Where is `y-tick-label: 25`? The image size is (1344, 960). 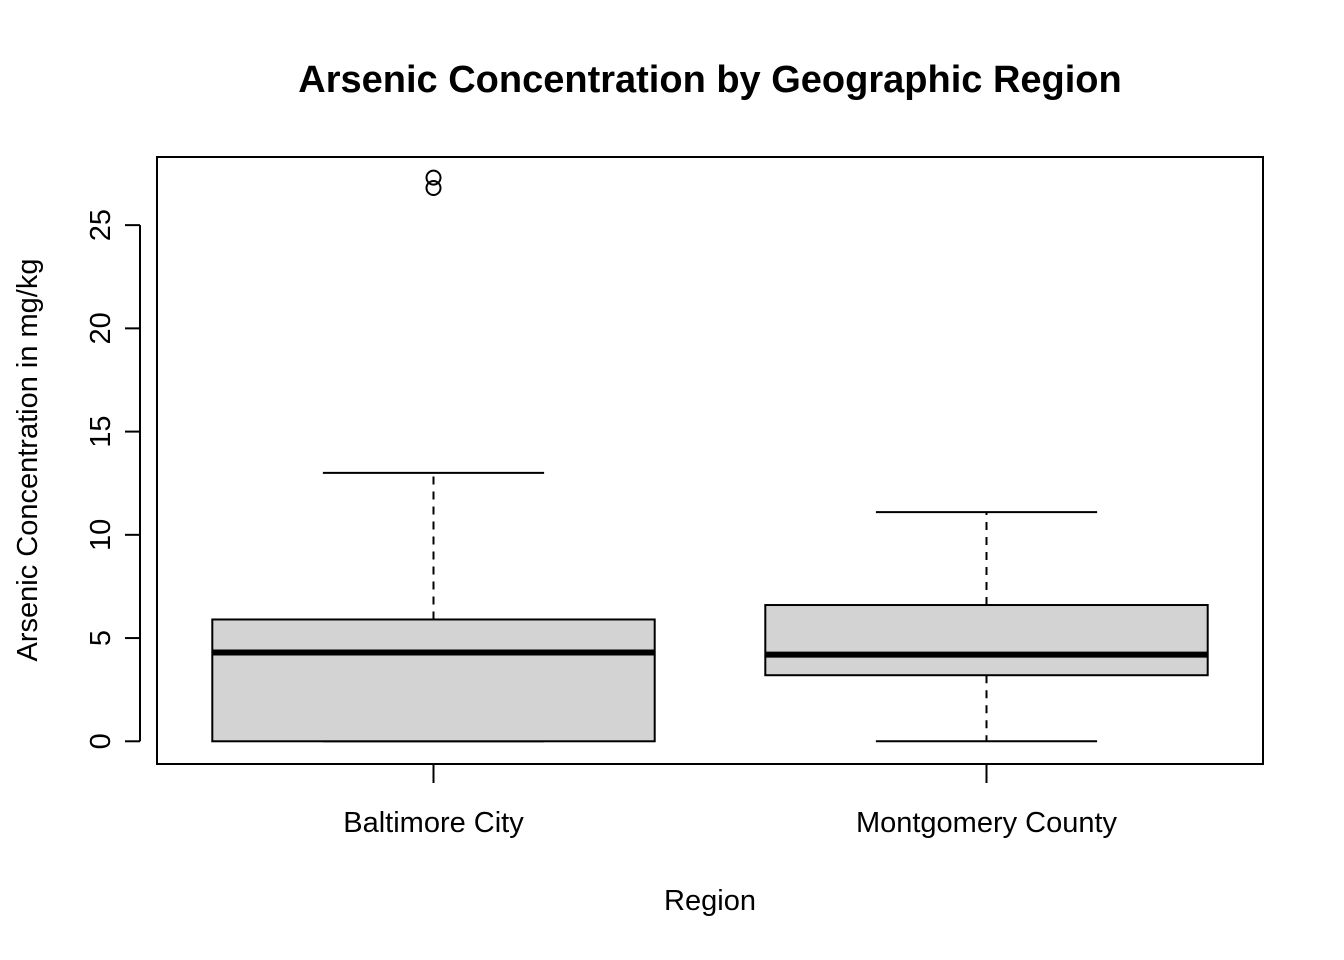 y-tick-label: 25 is located at coordinates (101, 225).